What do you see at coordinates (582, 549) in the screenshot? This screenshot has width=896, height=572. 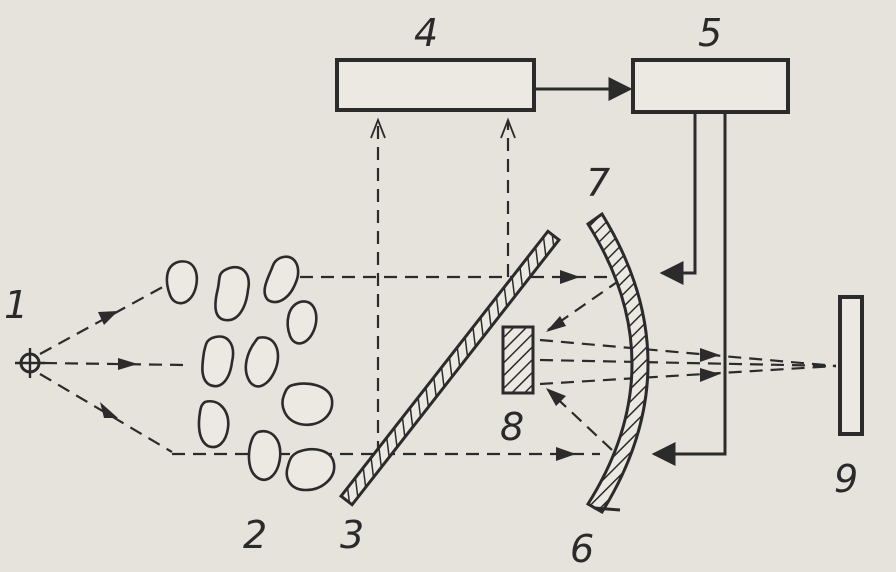 I see `label-6: 6` at bounding box center [582, 549].